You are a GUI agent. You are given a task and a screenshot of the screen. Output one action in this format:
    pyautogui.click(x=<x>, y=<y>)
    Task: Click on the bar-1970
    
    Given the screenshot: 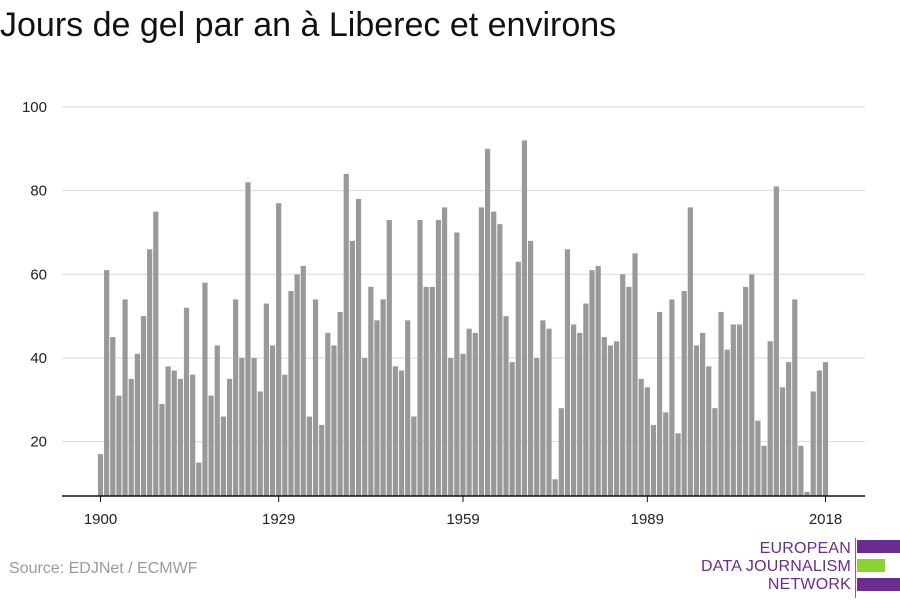 What is the action you would take?
    pyautogui.click(x=530, y=368)
    